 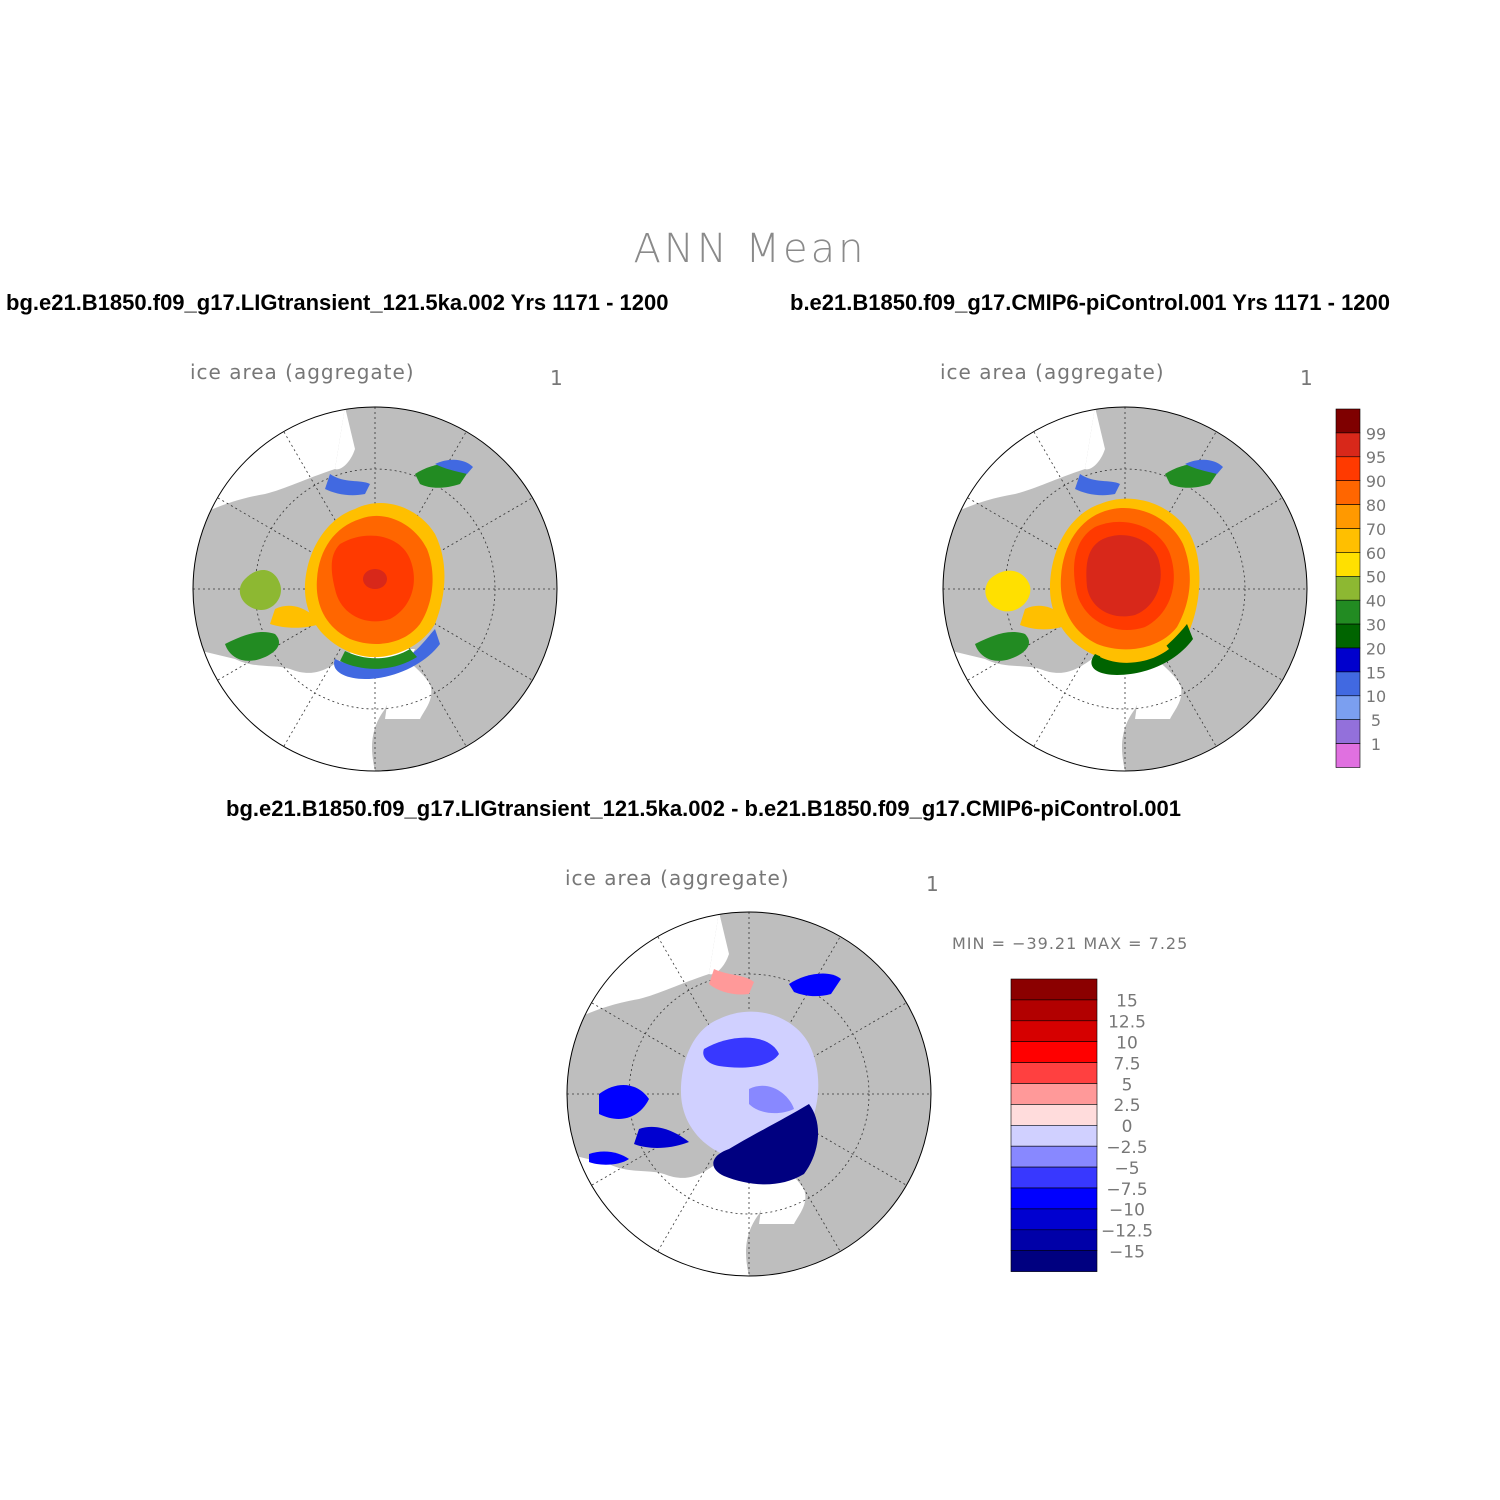 I want to click on diff-colorbar-tick-label: 5, so click(x=1127, y=1085).